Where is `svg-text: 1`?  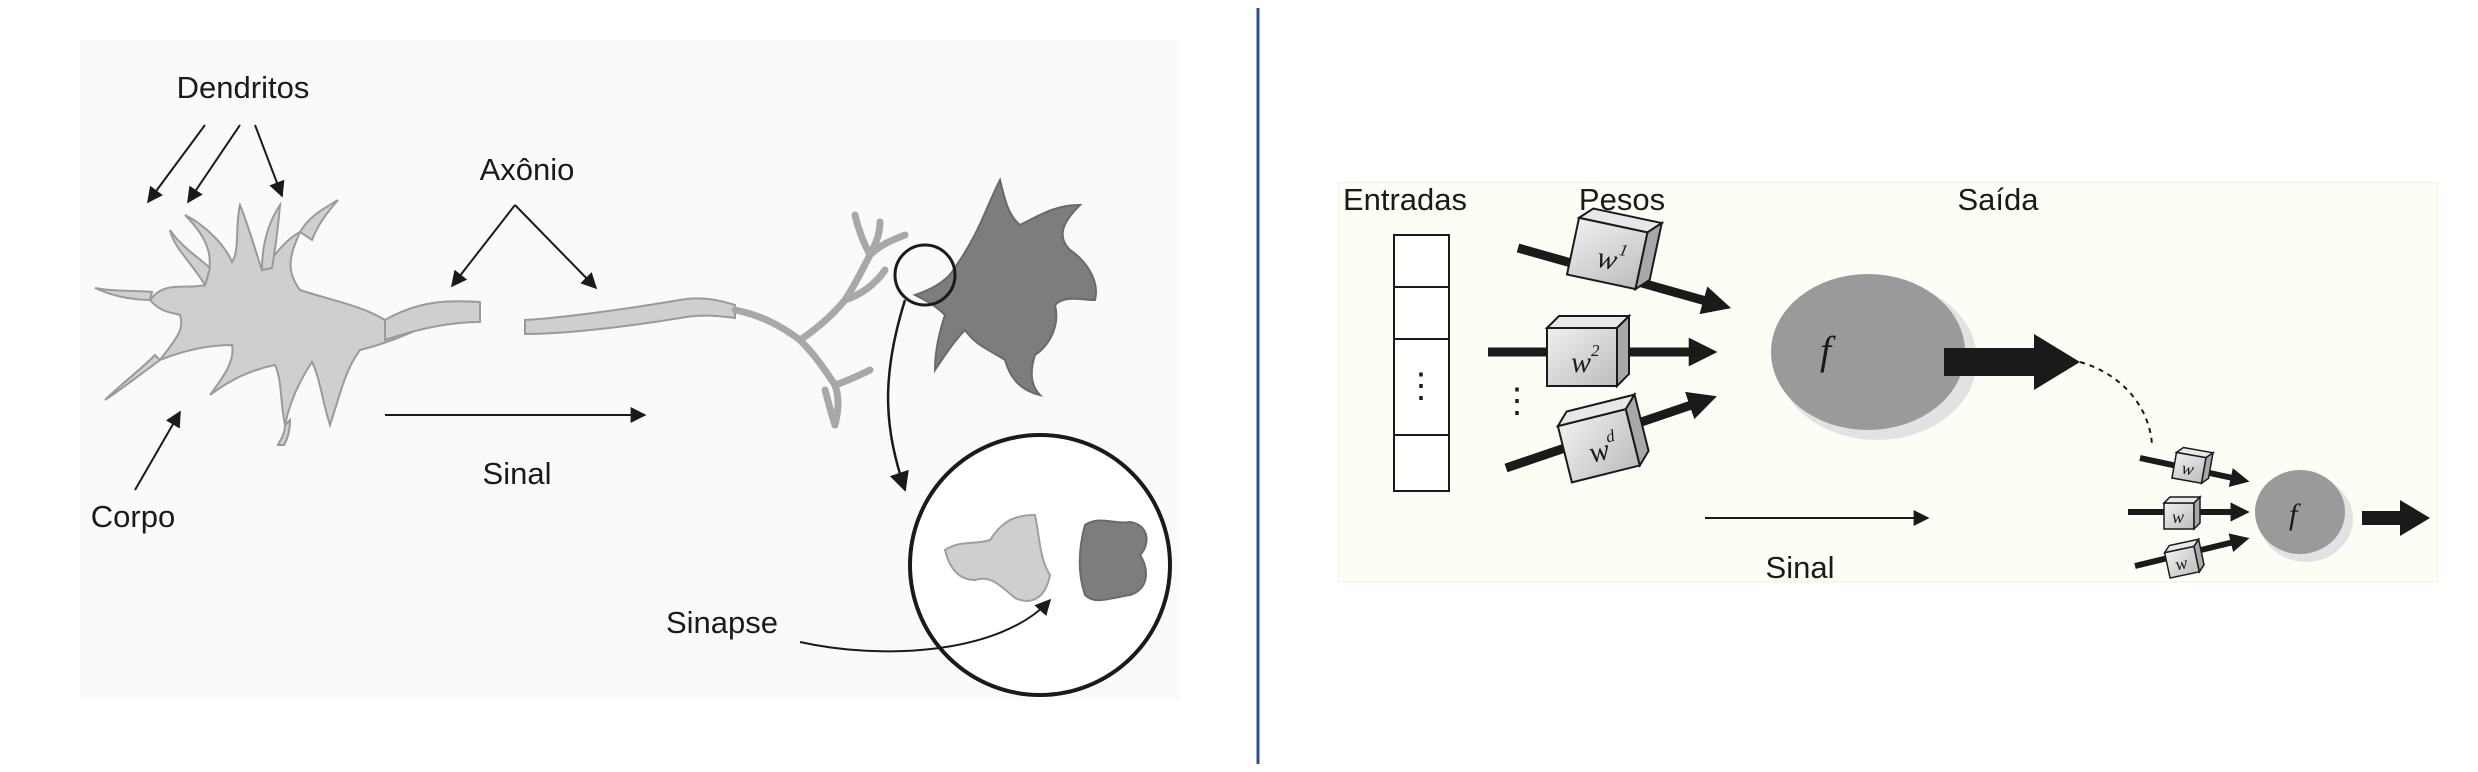
svg-text: 1 is located at coordinates (1623, 250).